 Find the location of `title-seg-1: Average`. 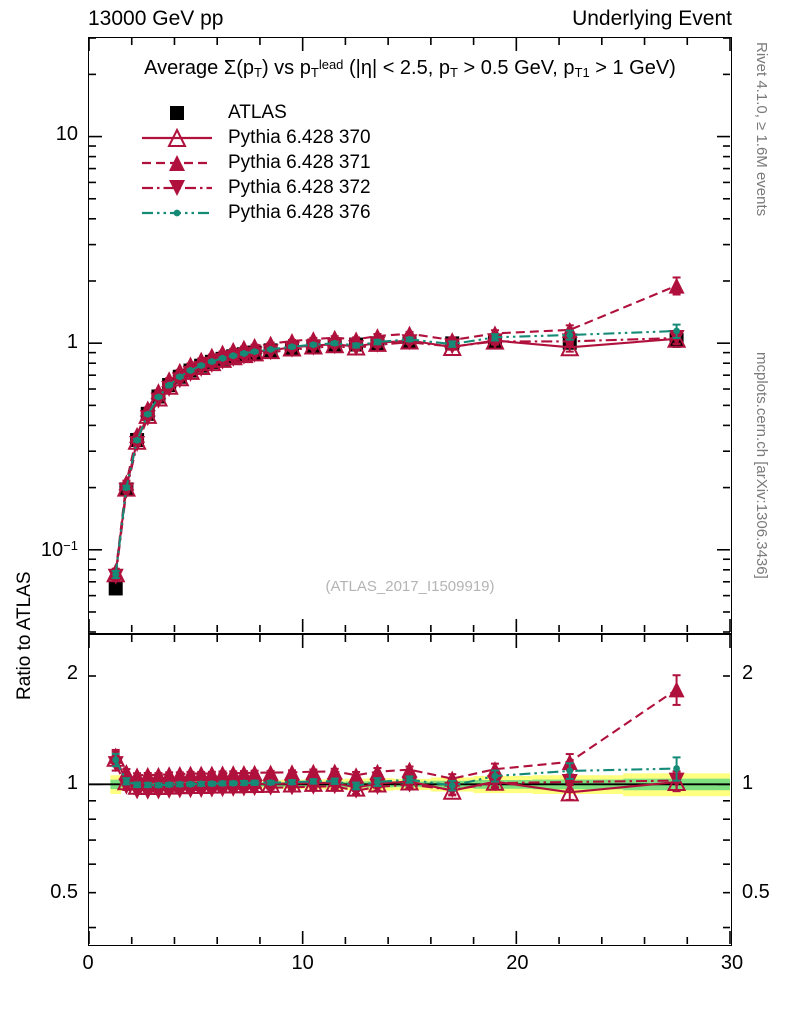

title-seg-1: Average is located at coordinates (184, 68).